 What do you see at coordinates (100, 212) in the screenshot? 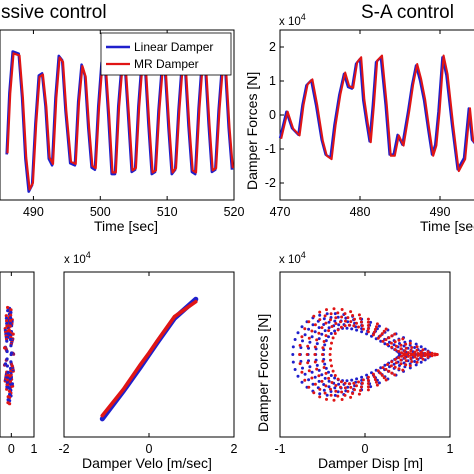
I see `passive-xtick-label: 500` at bounding box center [100, 212].